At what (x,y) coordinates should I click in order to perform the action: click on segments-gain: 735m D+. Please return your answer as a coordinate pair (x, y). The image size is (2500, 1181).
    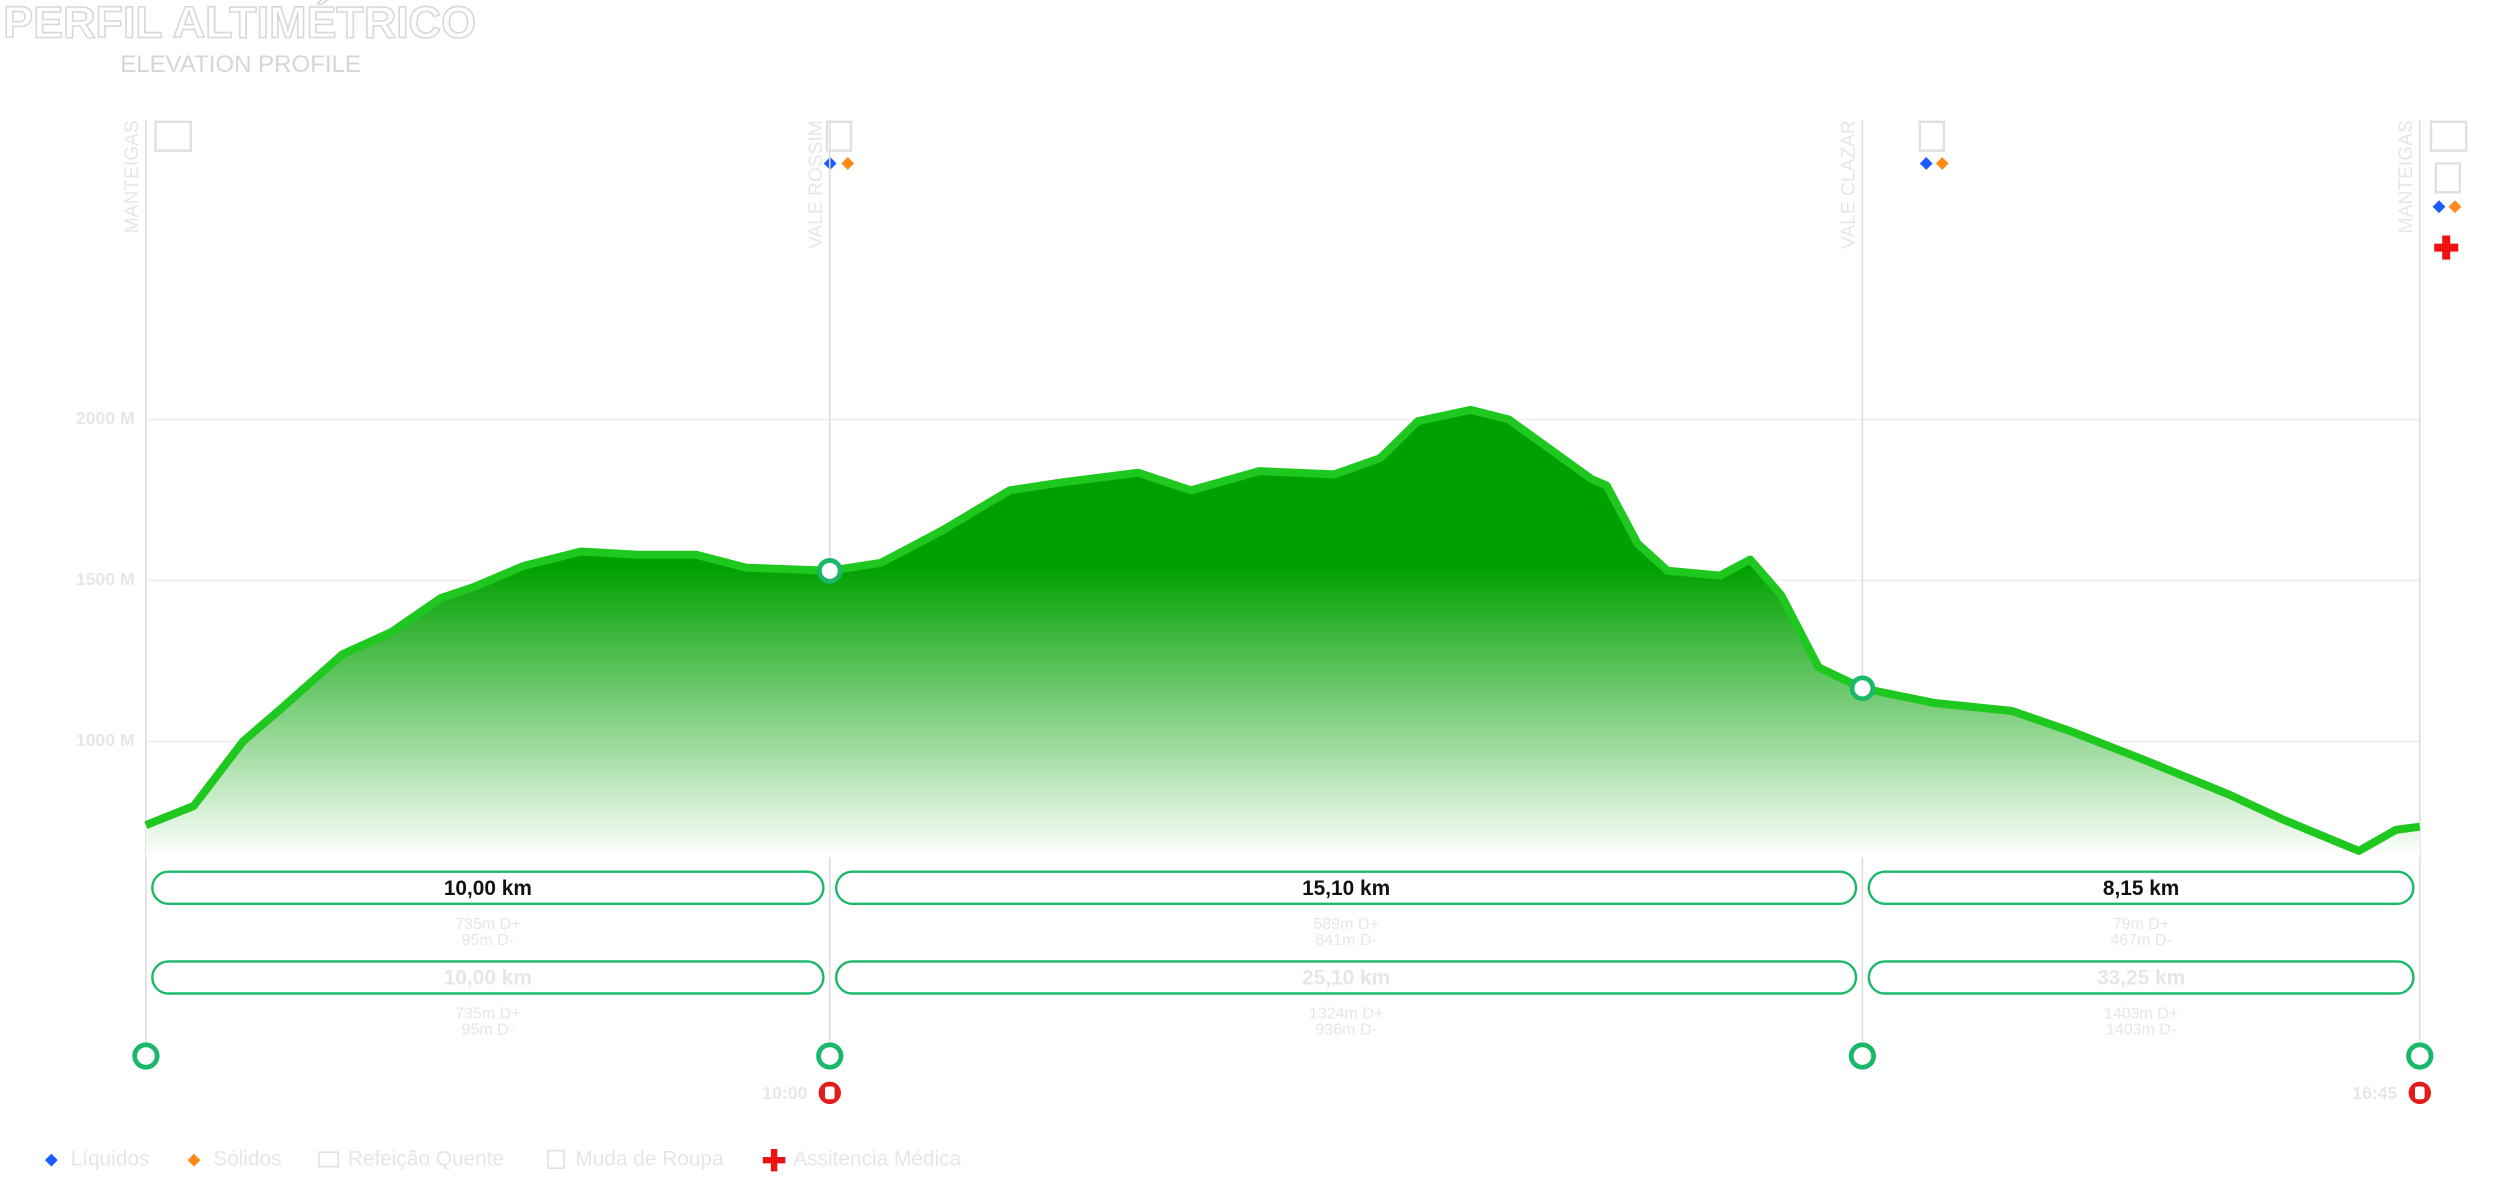
    Looking at the image, I should click on (487, 924).